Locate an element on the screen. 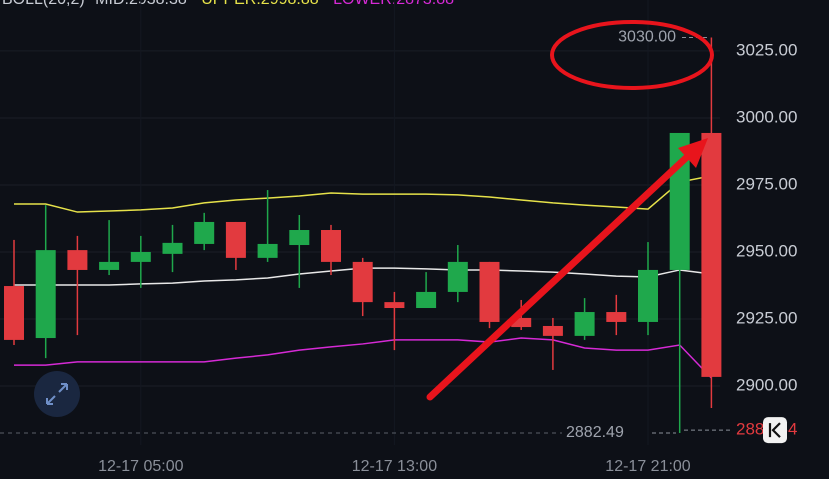  kline-button-icon is located at coordinates (774, 430).